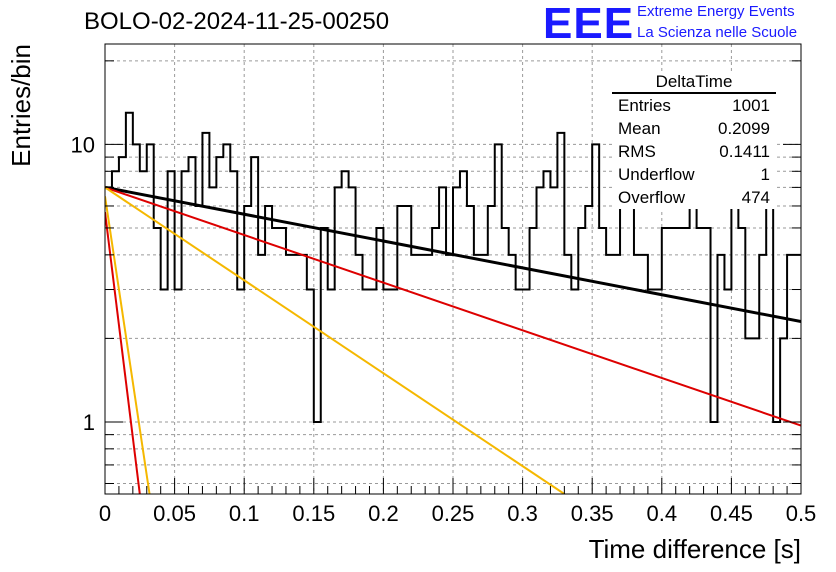  I want to click on stats-key: Entries, so click(644, 105).